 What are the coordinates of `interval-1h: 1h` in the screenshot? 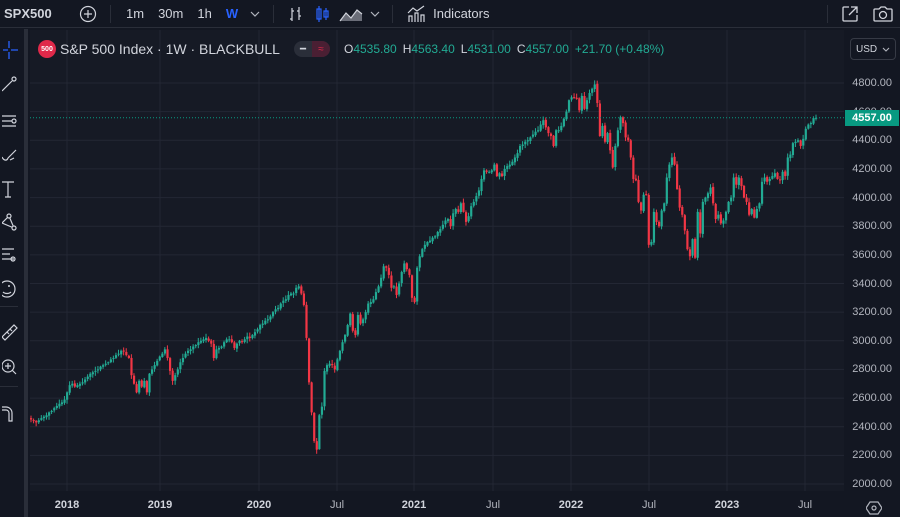 It's located at (204, 13).